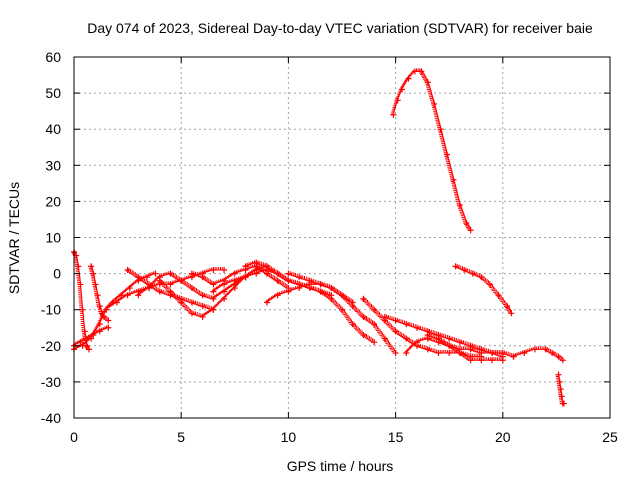 The height and width of the screenshot is (480, 640). Describe the element at coordinates (53, 93) in the screenshot. I see `y-tick-label: 50` at that location.